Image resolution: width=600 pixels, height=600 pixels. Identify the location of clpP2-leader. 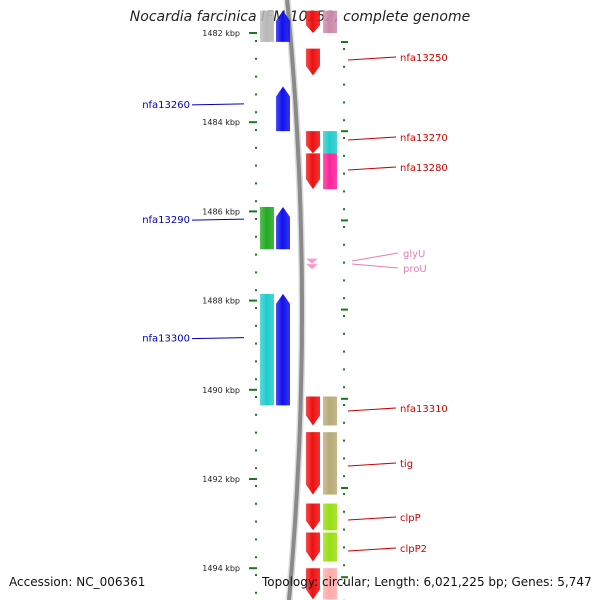
(372, 549).